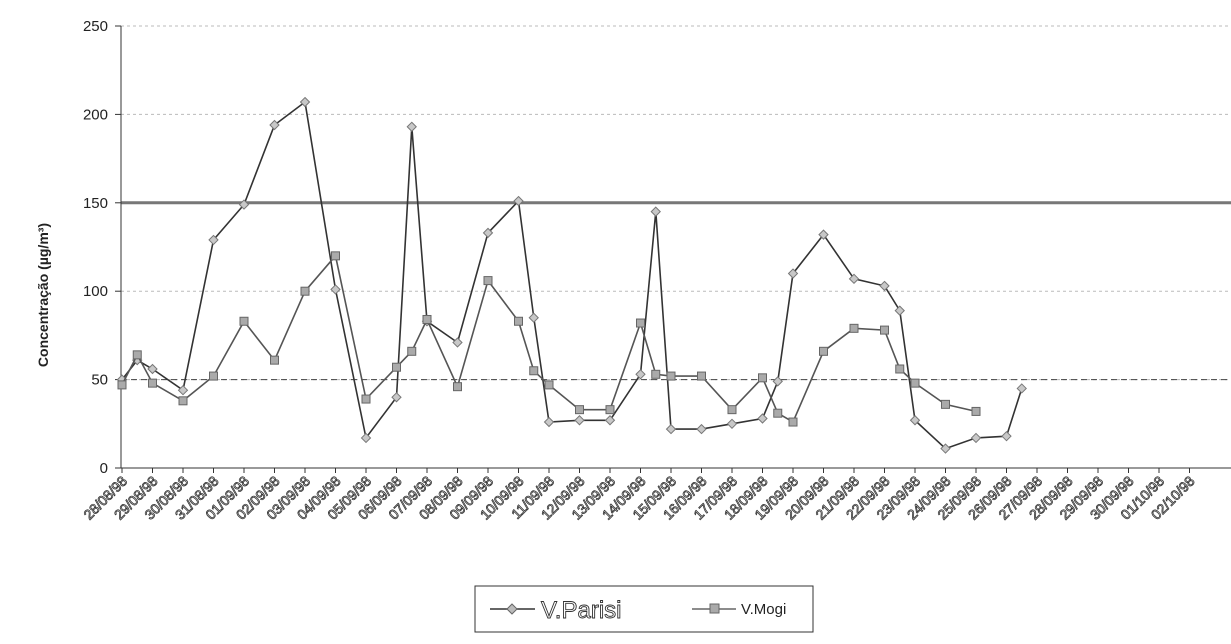  Describe the element at coordinates (714, 608) in the screenshot. I see `legend-marker-v-mogi` at that location.